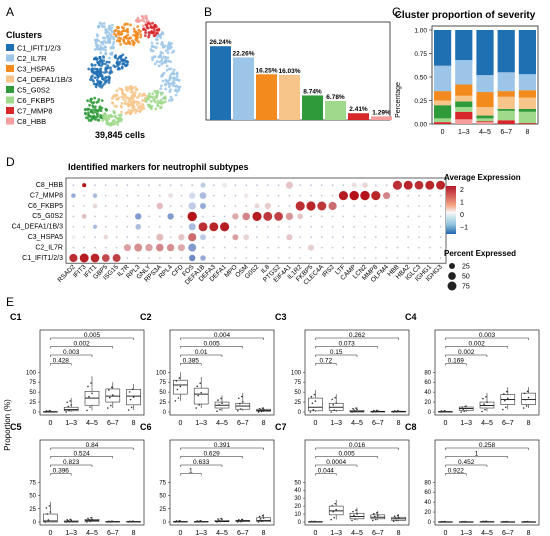 The image size is (550, 536). I want to click on bar-value-label: 2.41%, so click(358, 109).